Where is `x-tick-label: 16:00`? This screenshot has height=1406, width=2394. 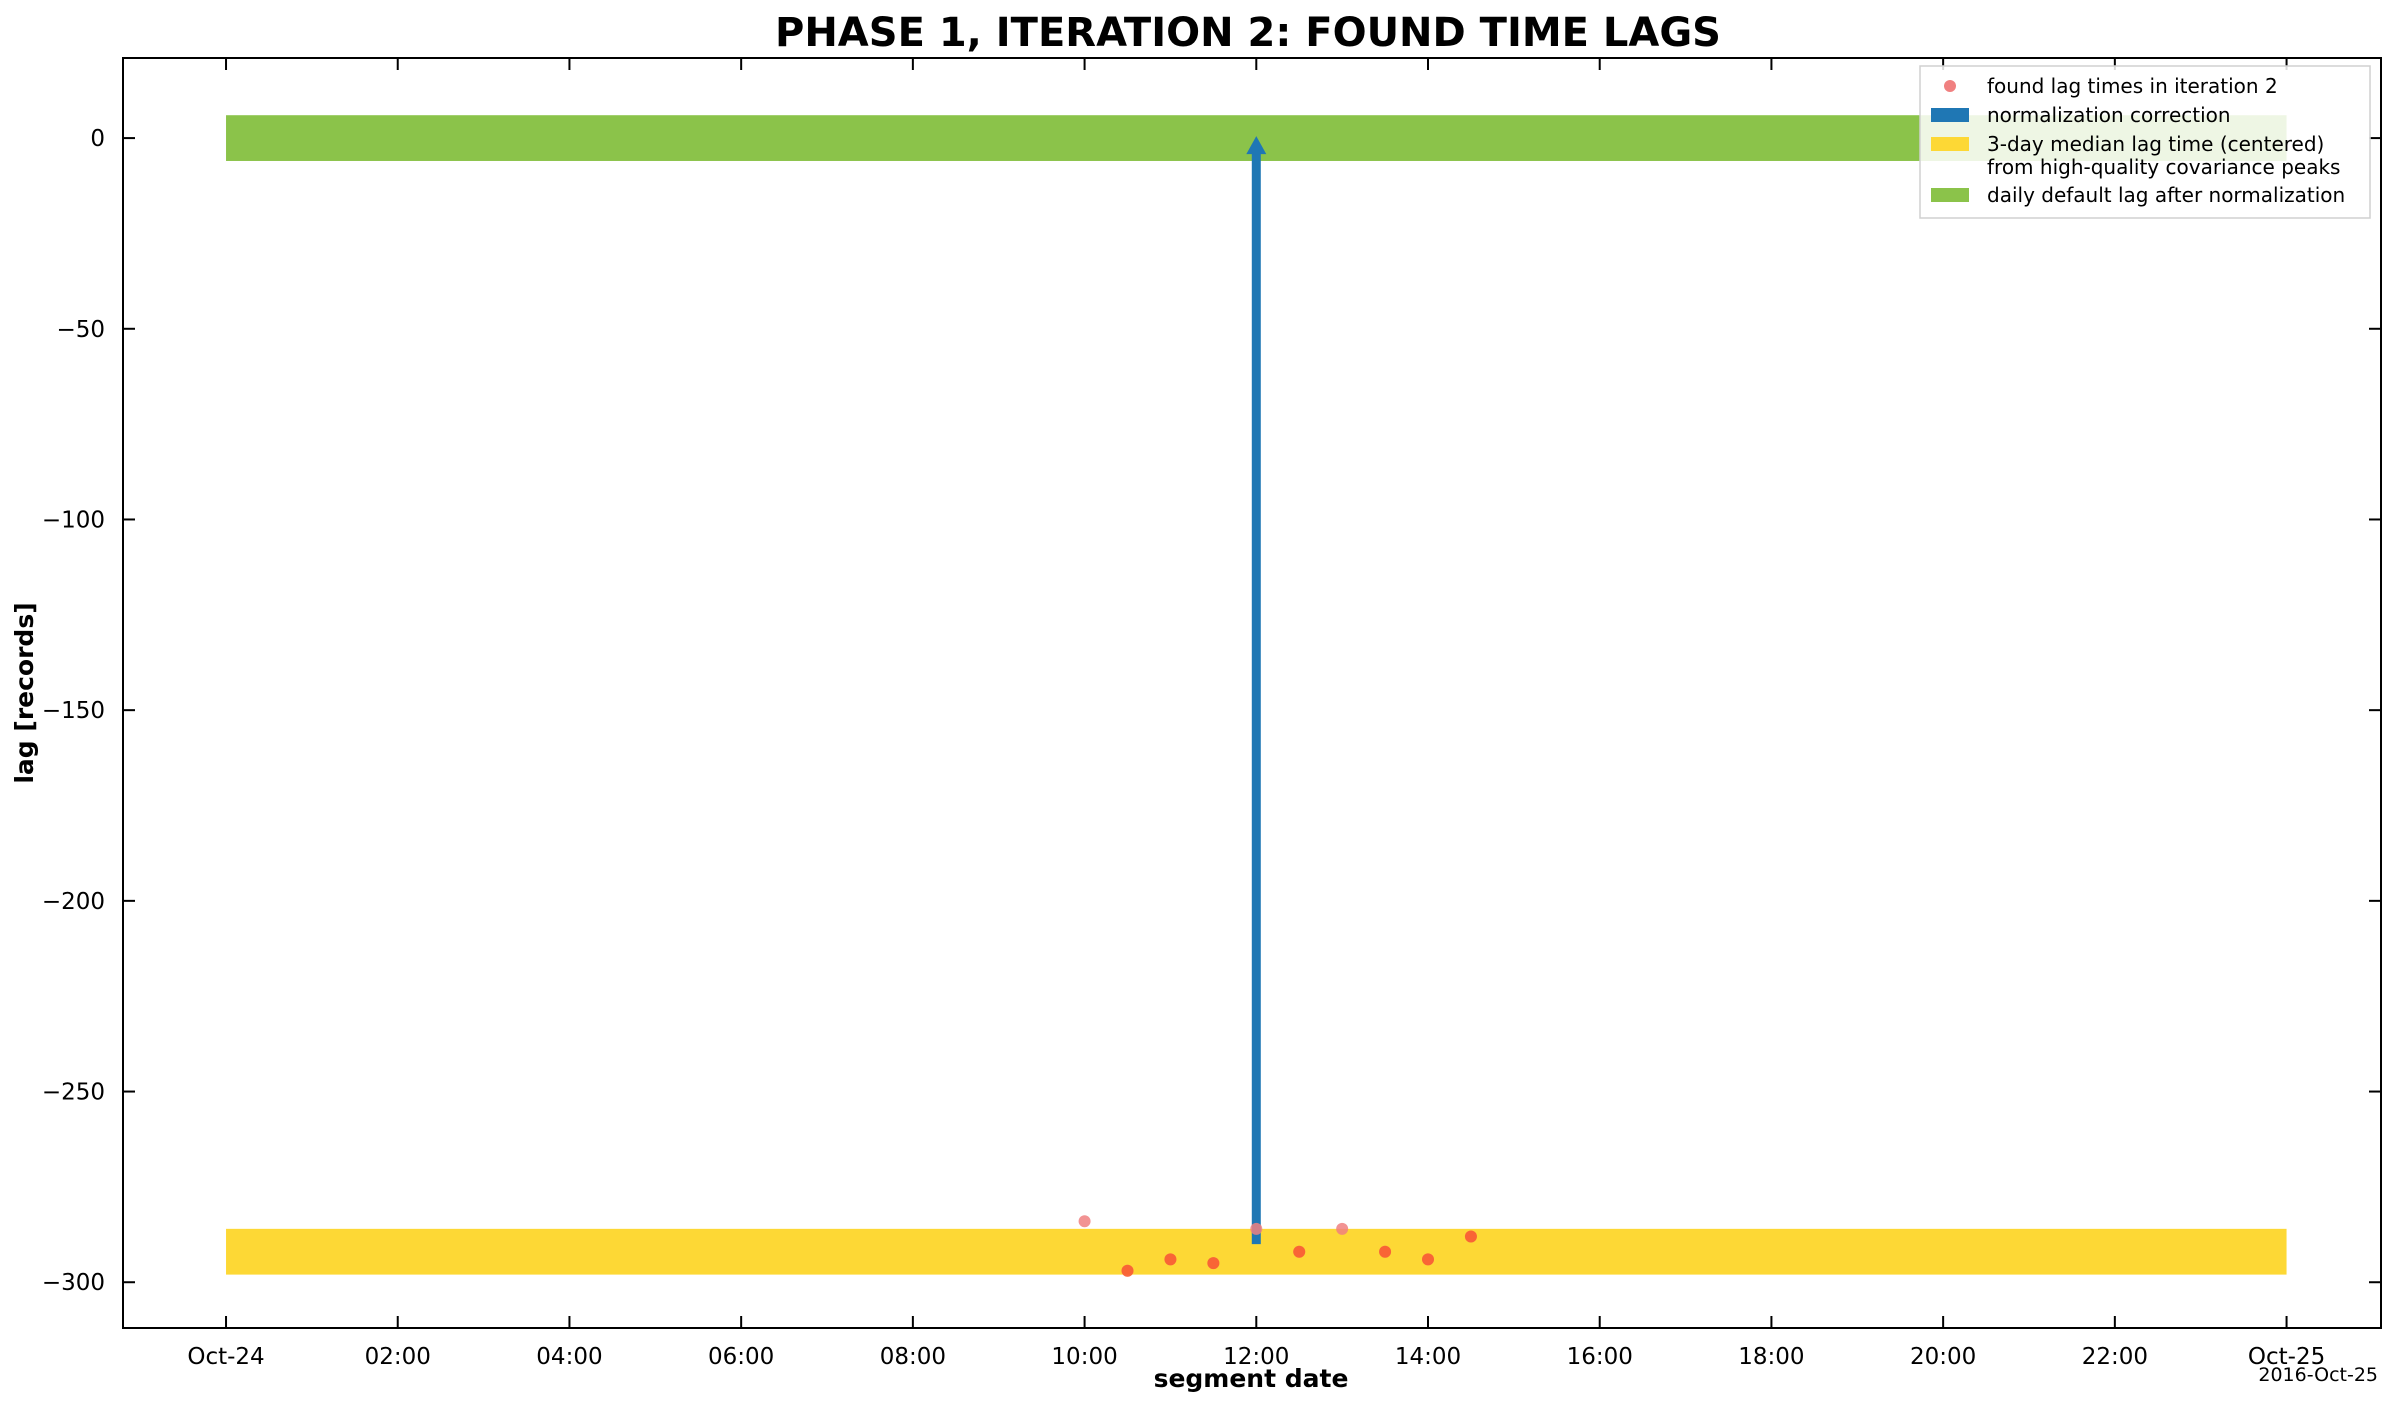 x-tick-label: 16:00 is located at coordinates (1600, 1357).